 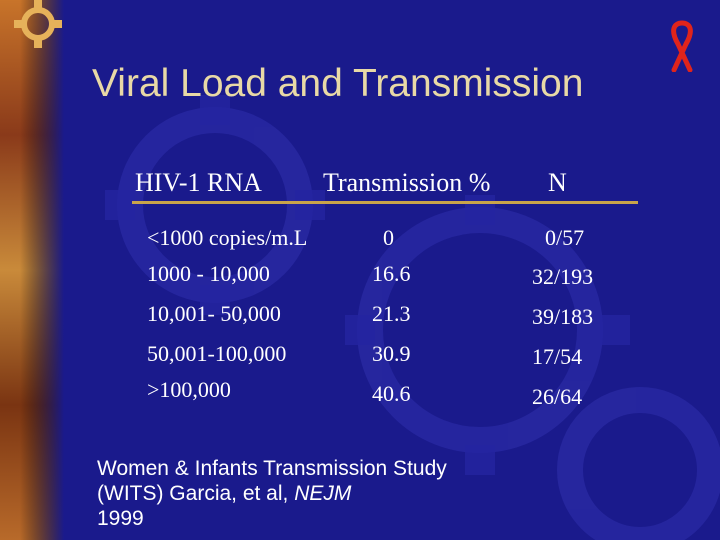 I want to click on column-header-rna: HIV-1 RNA, so click(x=198, y=182).